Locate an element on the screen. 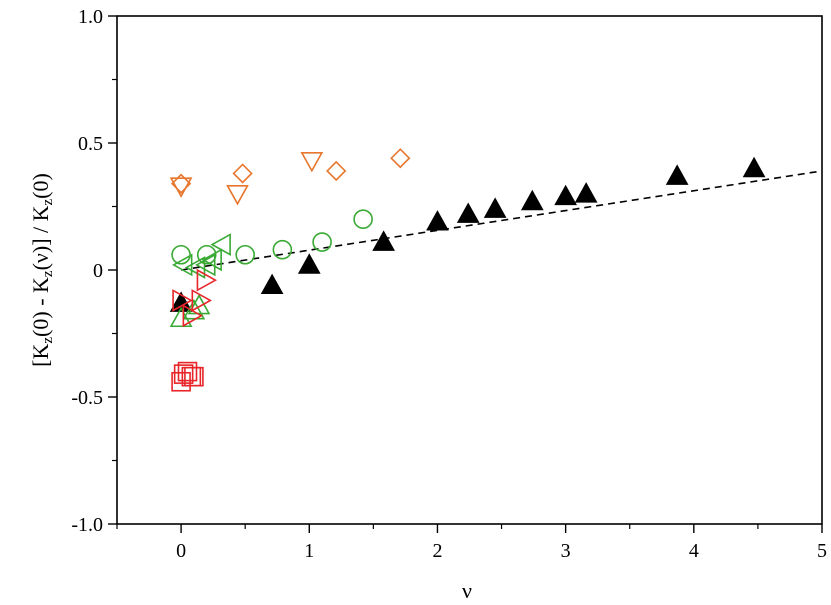 The height and width of the screenshot is (605, 831). y-tick-label: 1.0 is located at coordinates (90, 17).